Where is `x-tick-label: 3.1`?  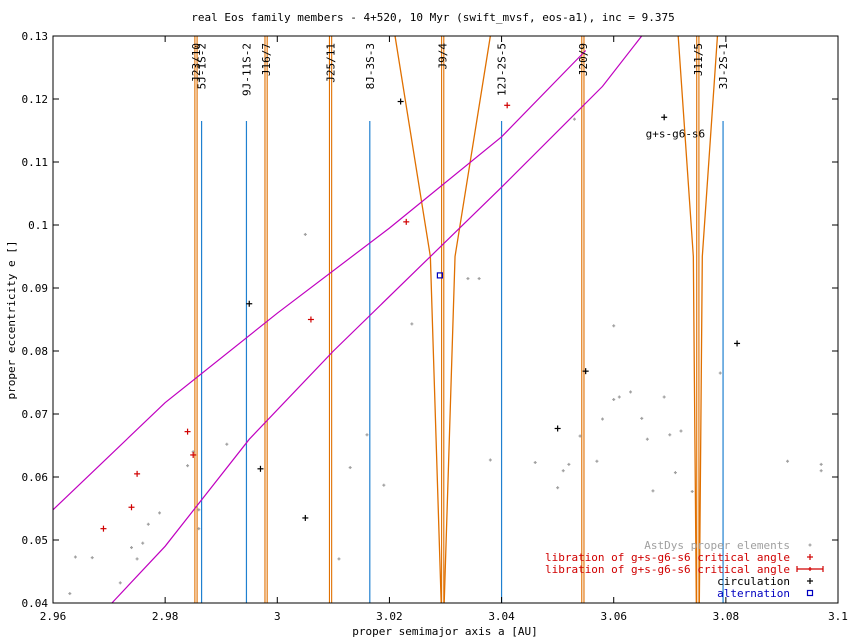
x-tick-label: 3.1 is located at coordinates (838, 616).